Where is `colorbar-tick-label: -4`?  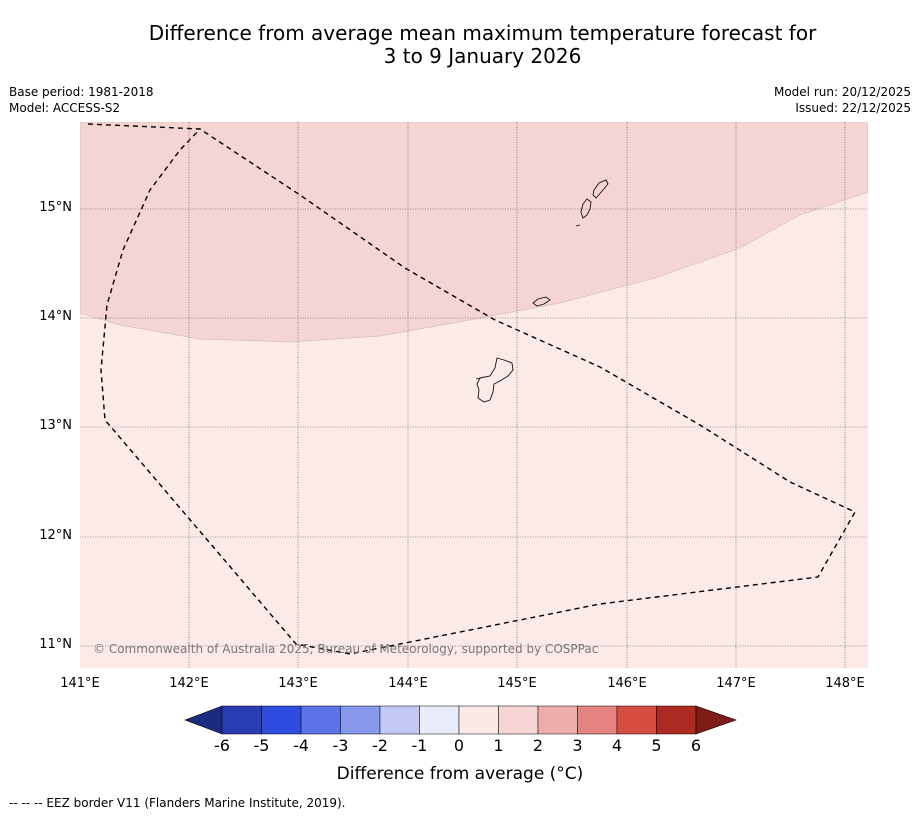
colorbar-tick-label: -4 is located at coordinates (301, 745).